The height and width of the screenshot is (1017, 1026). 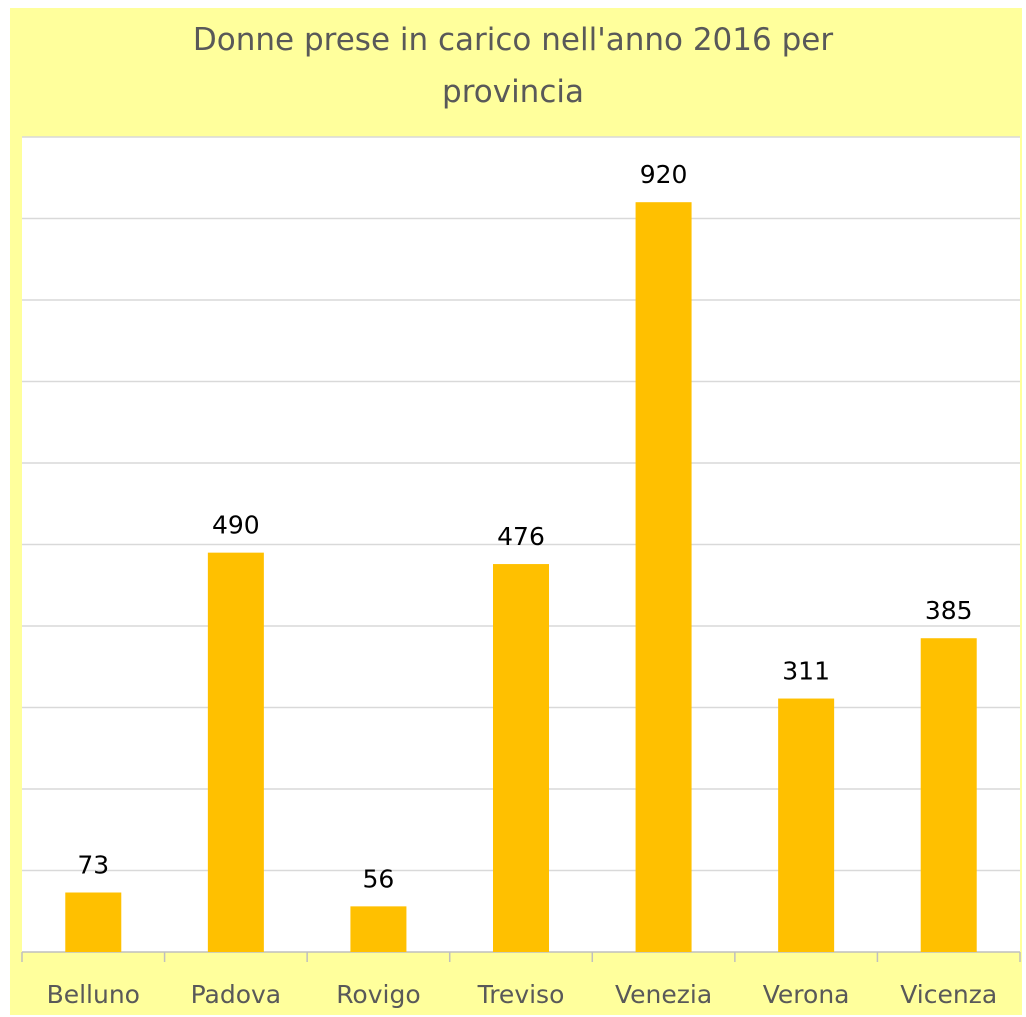 What do you see at coordinates (806, 994) in the screenshot?
I see `x-tick-label: Verona` at bounding box center [806, 994].